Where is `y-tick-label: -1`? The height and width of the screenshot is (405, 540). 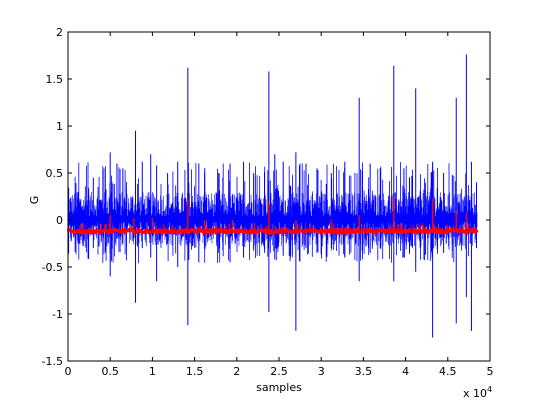
y-tick-label: -1 is located at coordinates (57, 314).